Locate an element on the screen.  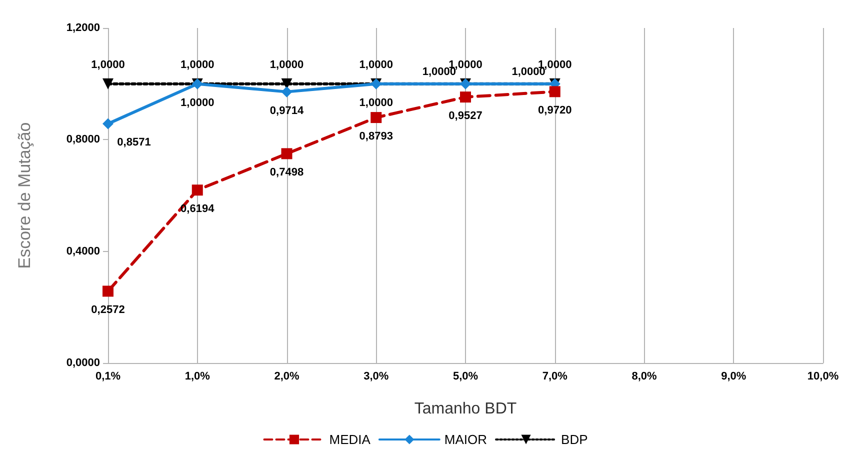
y-tick-label: 0,8000 is located at coordinates (83, 140).